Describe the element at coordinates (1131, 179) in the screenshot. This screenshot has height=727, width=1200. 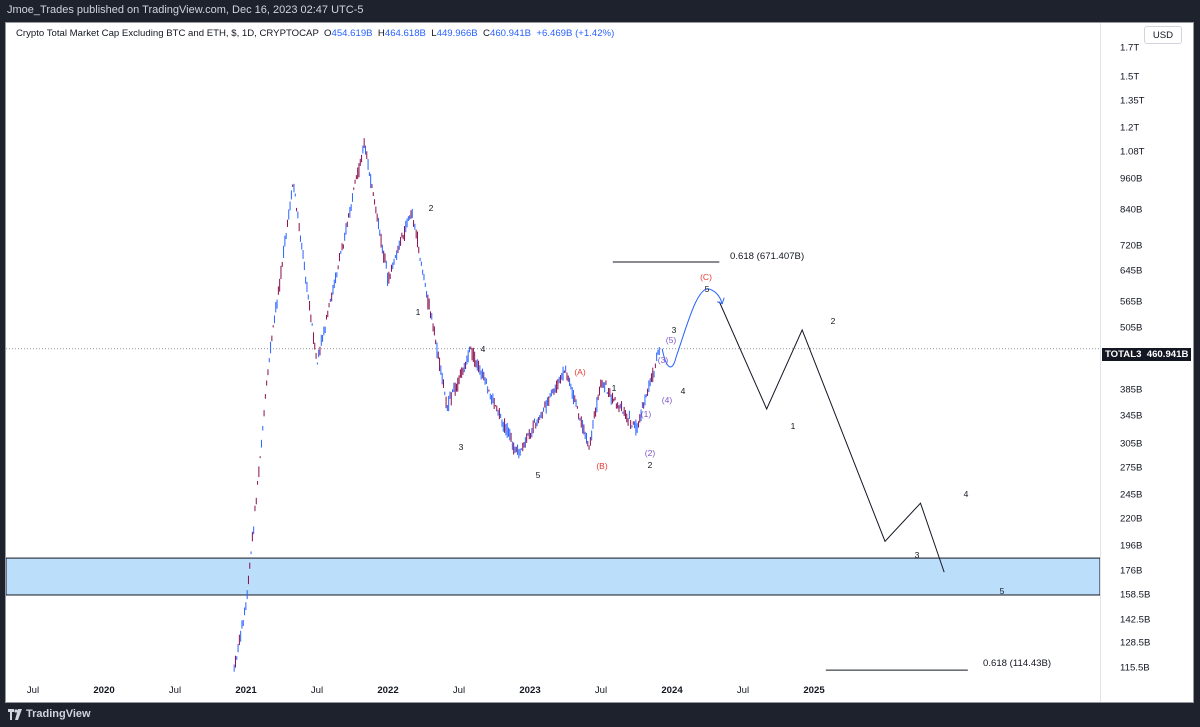
I see `price-tick-label: 960B` at that location.